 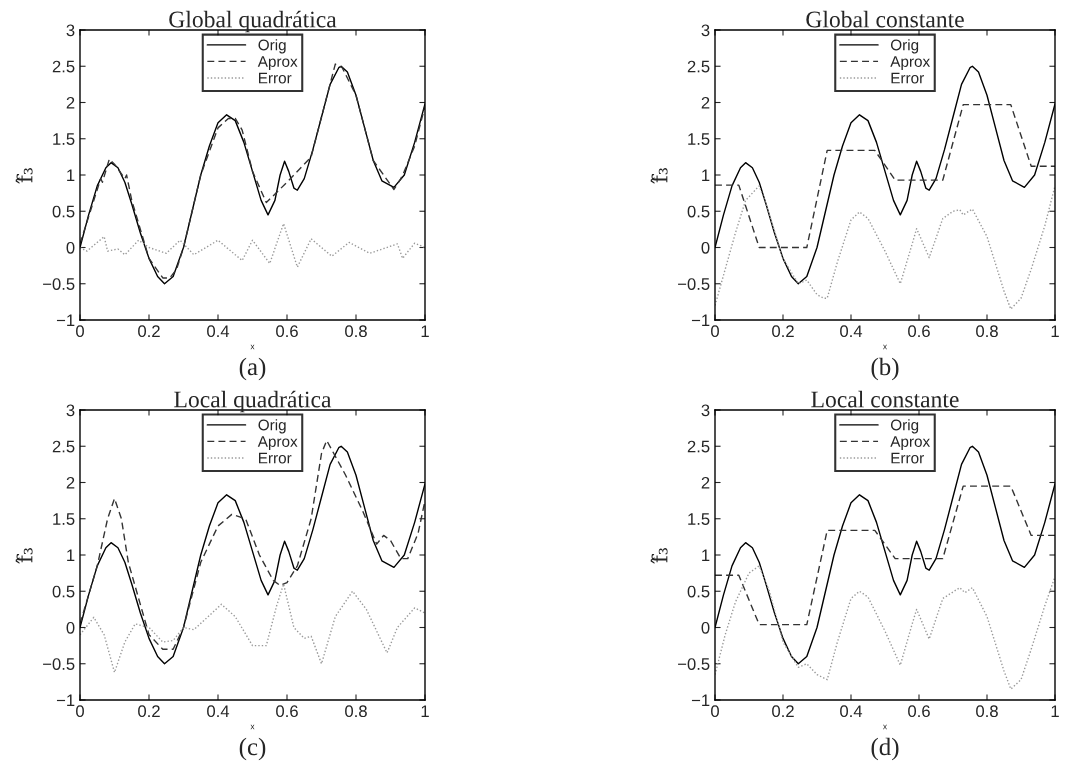 What do you see at coordinates (252, 369) in the screenshot?
I see `text: (a)` at bounding box center [252, 369].